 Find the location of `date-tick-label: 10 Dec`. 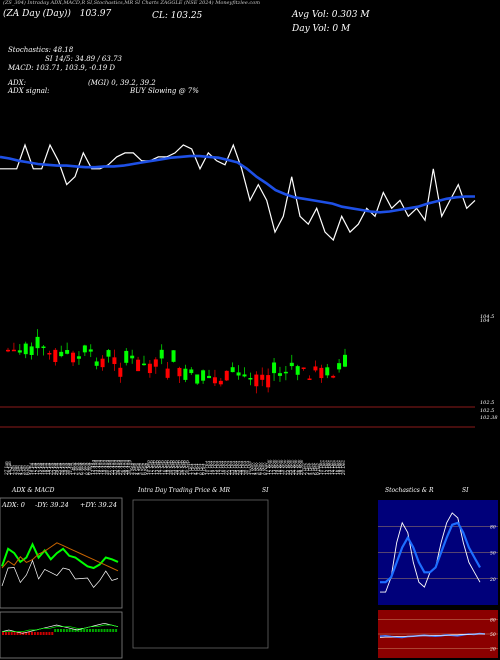

date-tick-label: 10 Dec is located at coordinates (321, 467).